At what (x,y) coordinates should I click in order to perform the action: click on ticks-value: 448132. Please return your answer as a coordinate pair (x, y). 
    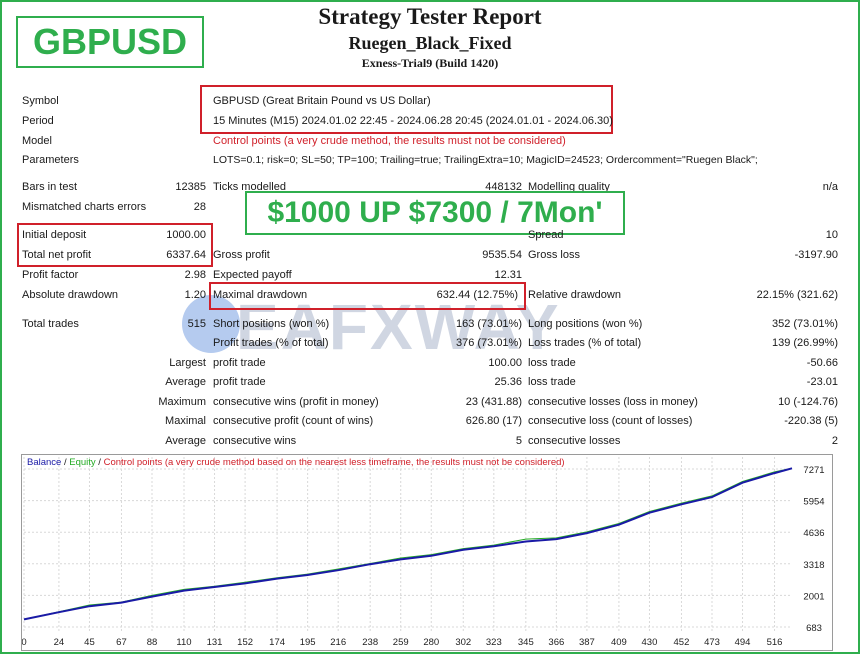
    Looking at the image, I should click on (503, 187).